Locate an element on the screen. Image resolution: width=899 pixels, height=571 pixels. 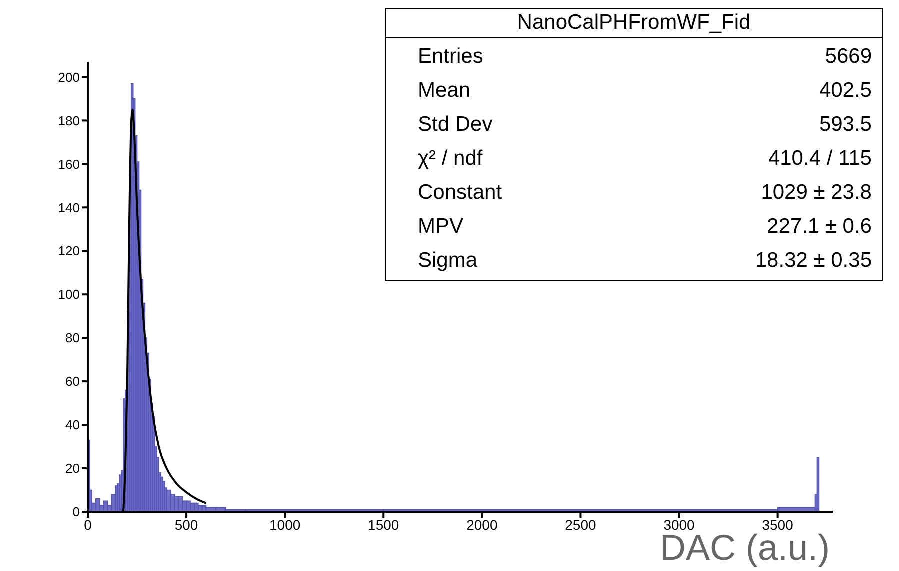
annotation: 593.5 is located at coordinates (845, 125).